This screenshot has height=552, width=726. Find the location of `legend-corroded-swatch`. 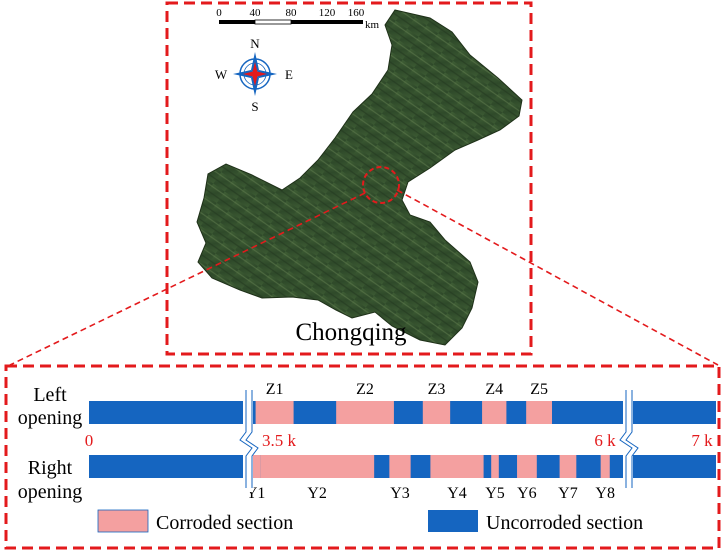

legend-corroded-swatch is located at coordinates (123, 521).